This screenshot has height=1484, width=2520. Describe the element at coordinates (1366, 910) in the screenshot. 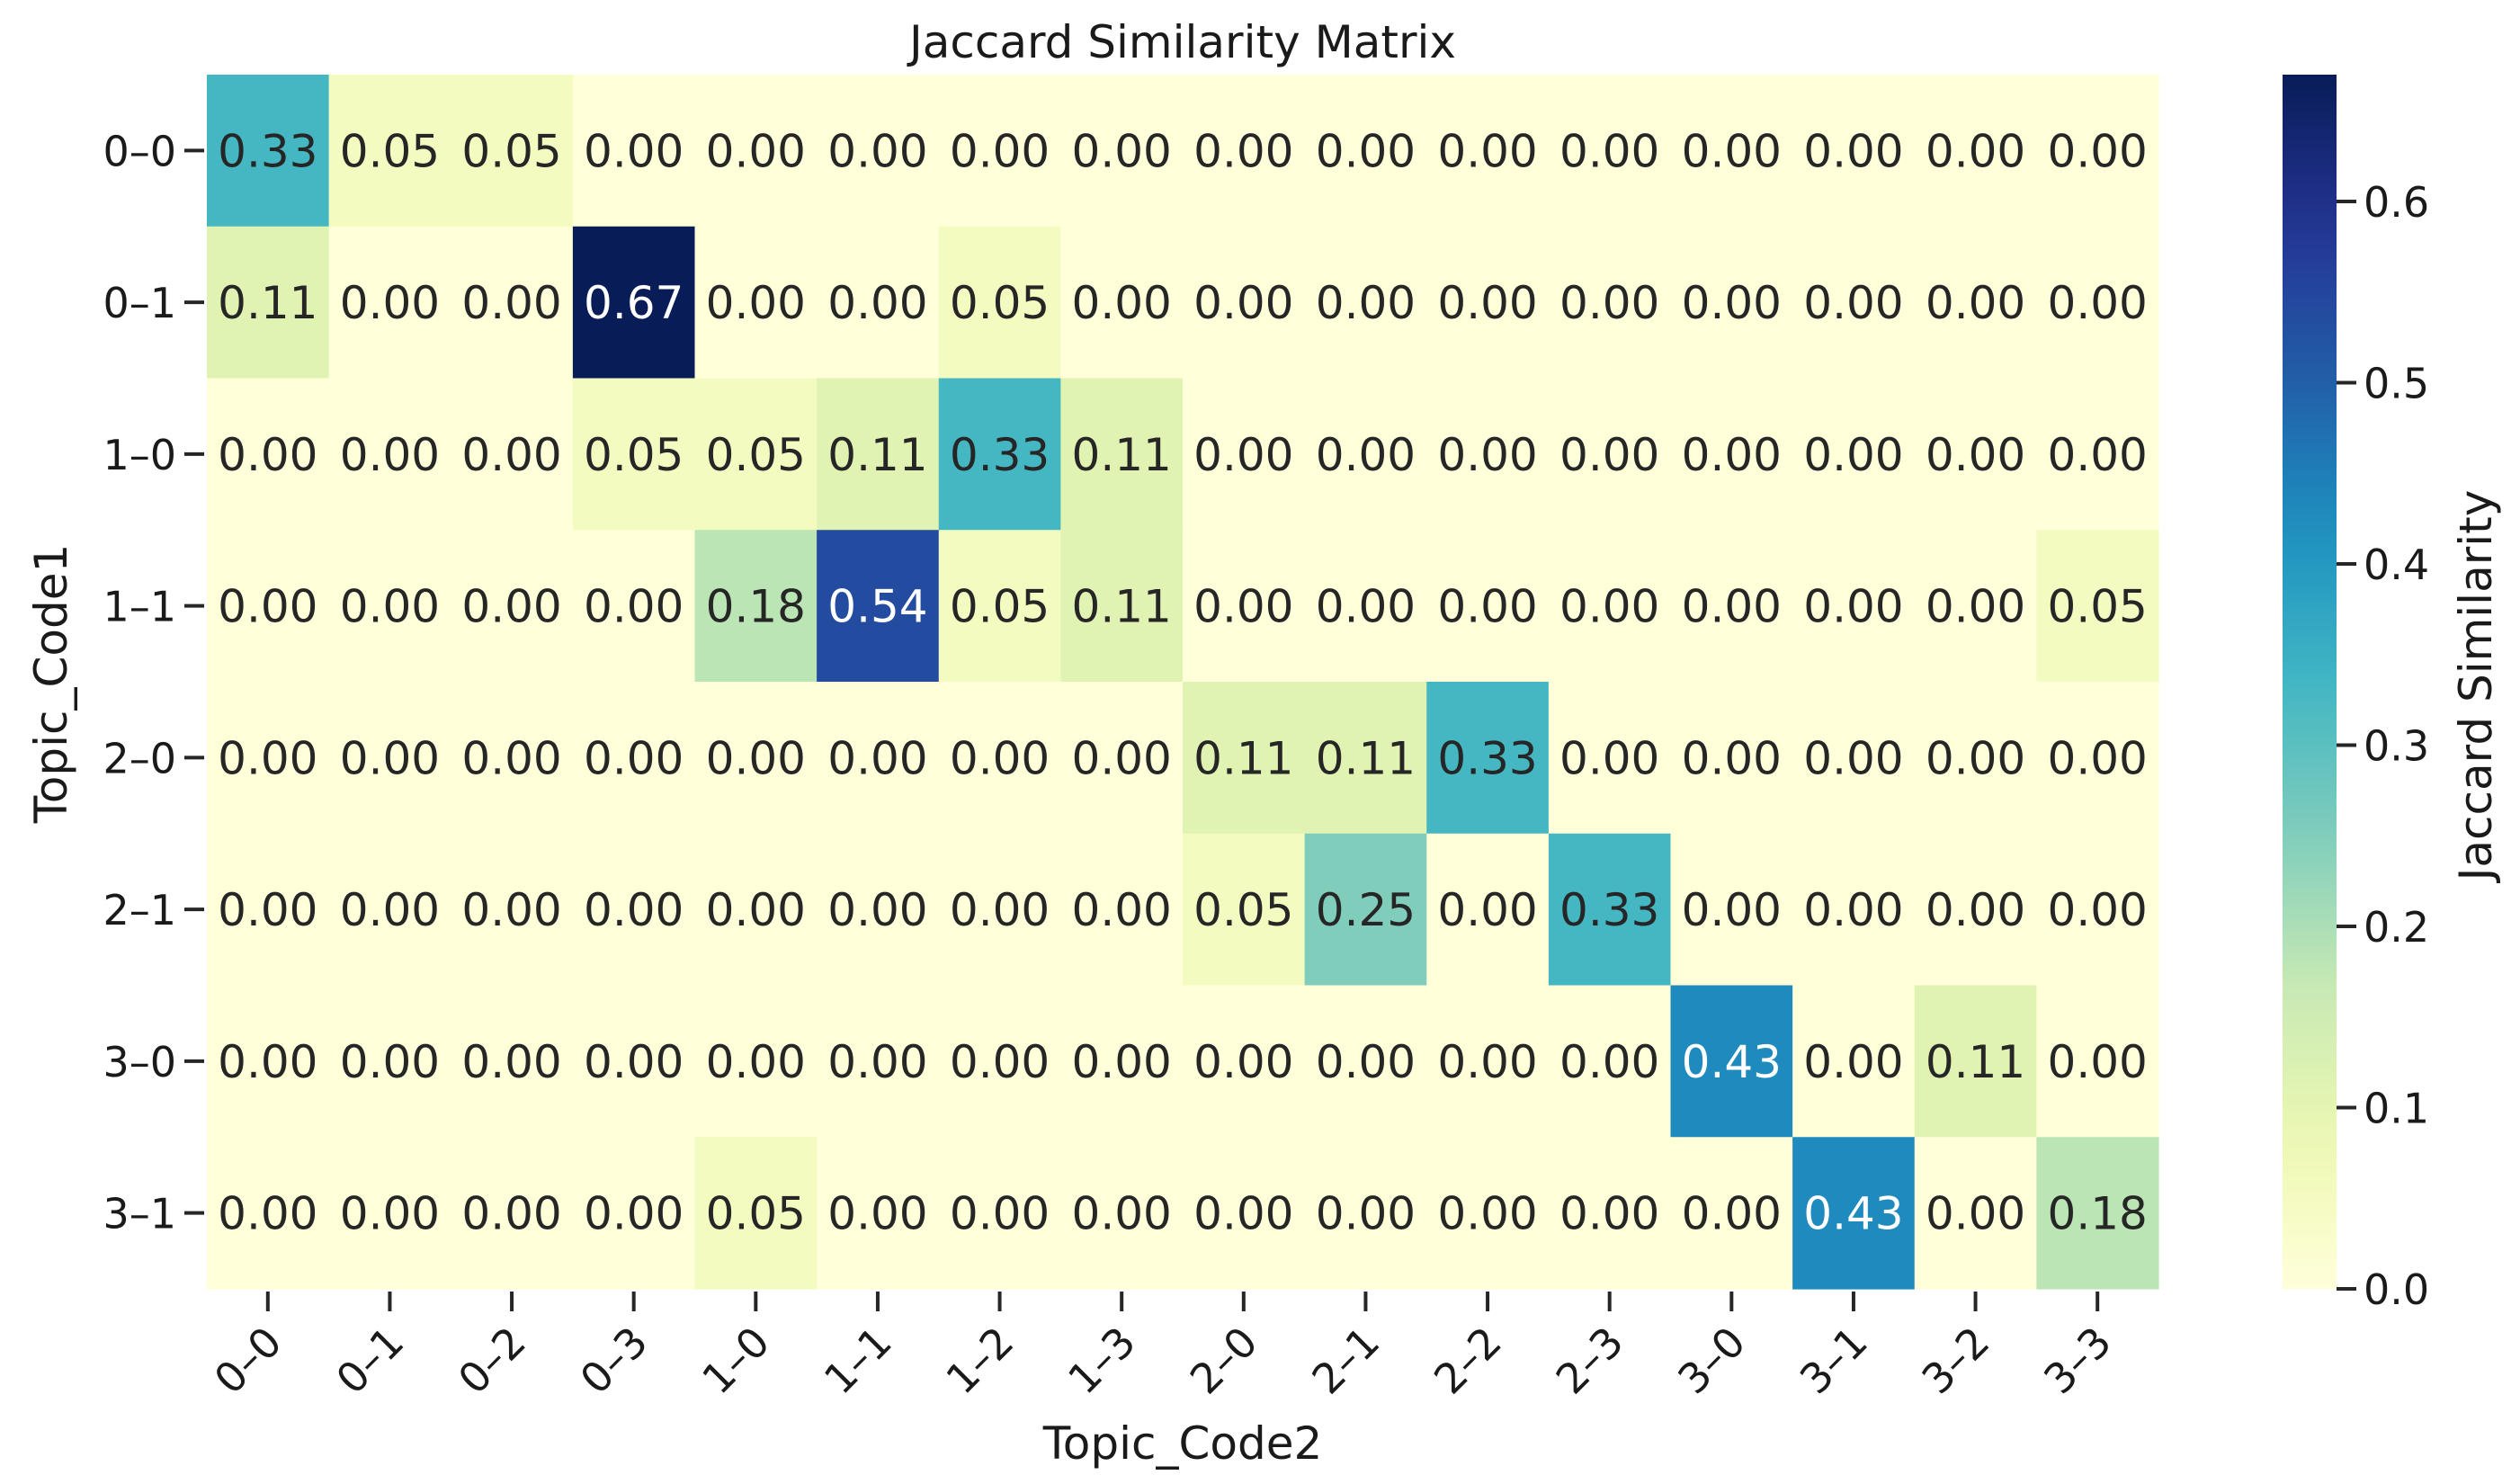

I see `heatmap-cell-value: 0.25` at that location.